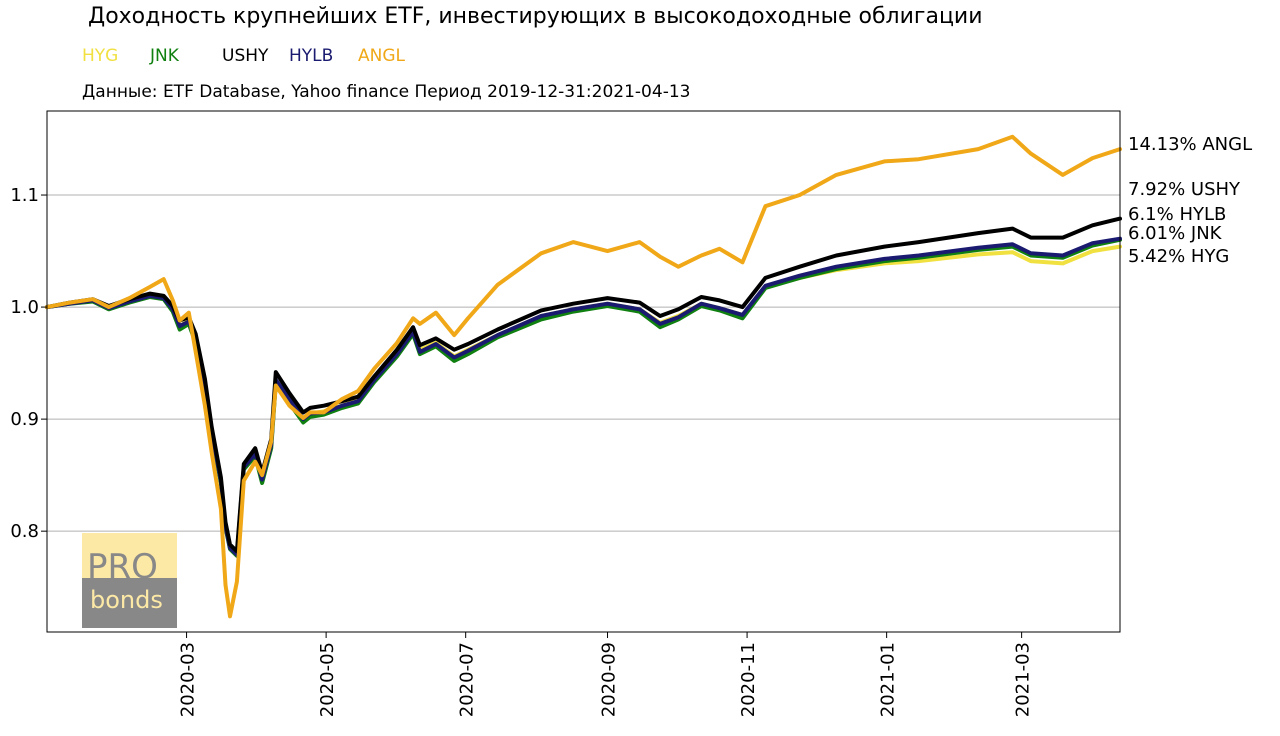 The height and width of the screenshot is (736, 1280). What do you see at coordinates (1178, 256) in the screenshot?
I see `end-label-hyg: 5.42% HYG` at bounding box center [1178, 256].